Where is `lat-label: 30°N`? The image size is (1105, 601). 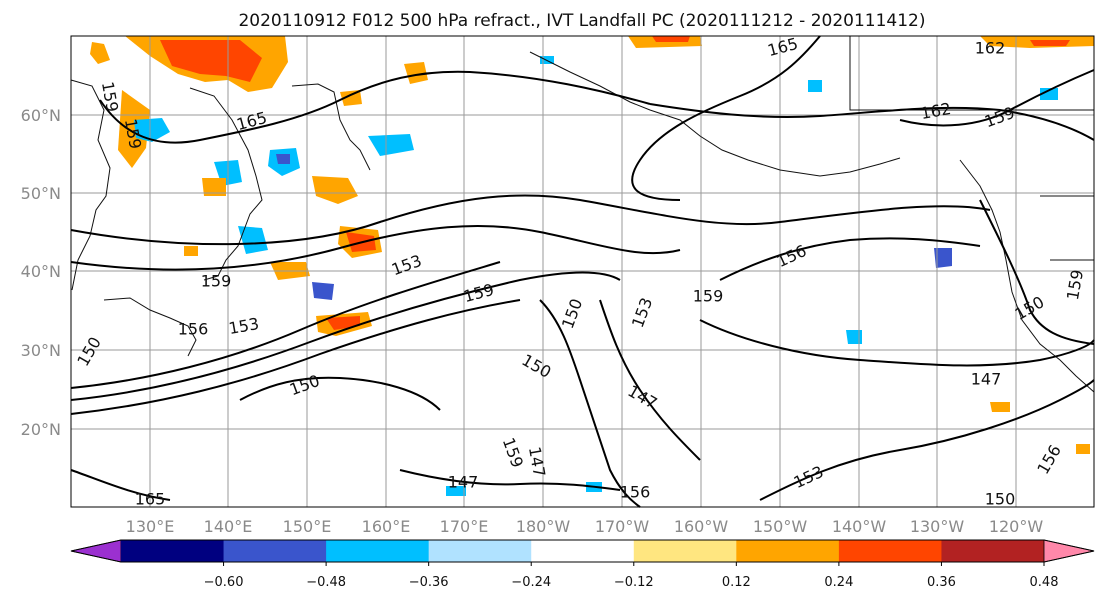
lat-label: 30°N is located at coordinates (41, 350).